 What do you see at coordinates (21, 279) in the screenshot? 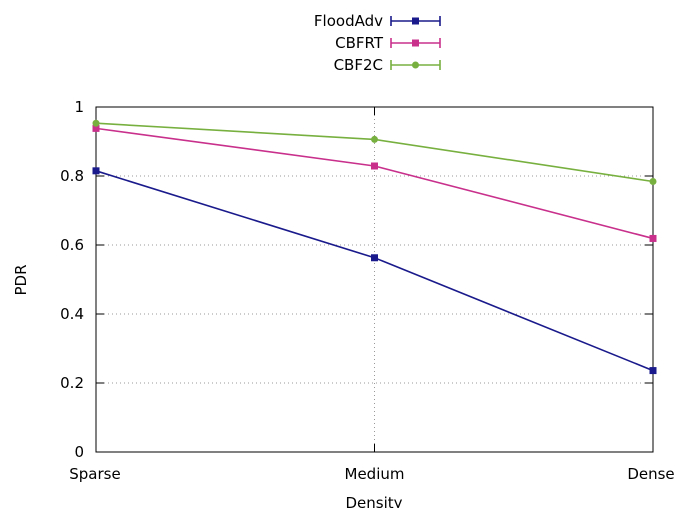
I see `y-axis-title: PDR` at bounding box center [21, 279].